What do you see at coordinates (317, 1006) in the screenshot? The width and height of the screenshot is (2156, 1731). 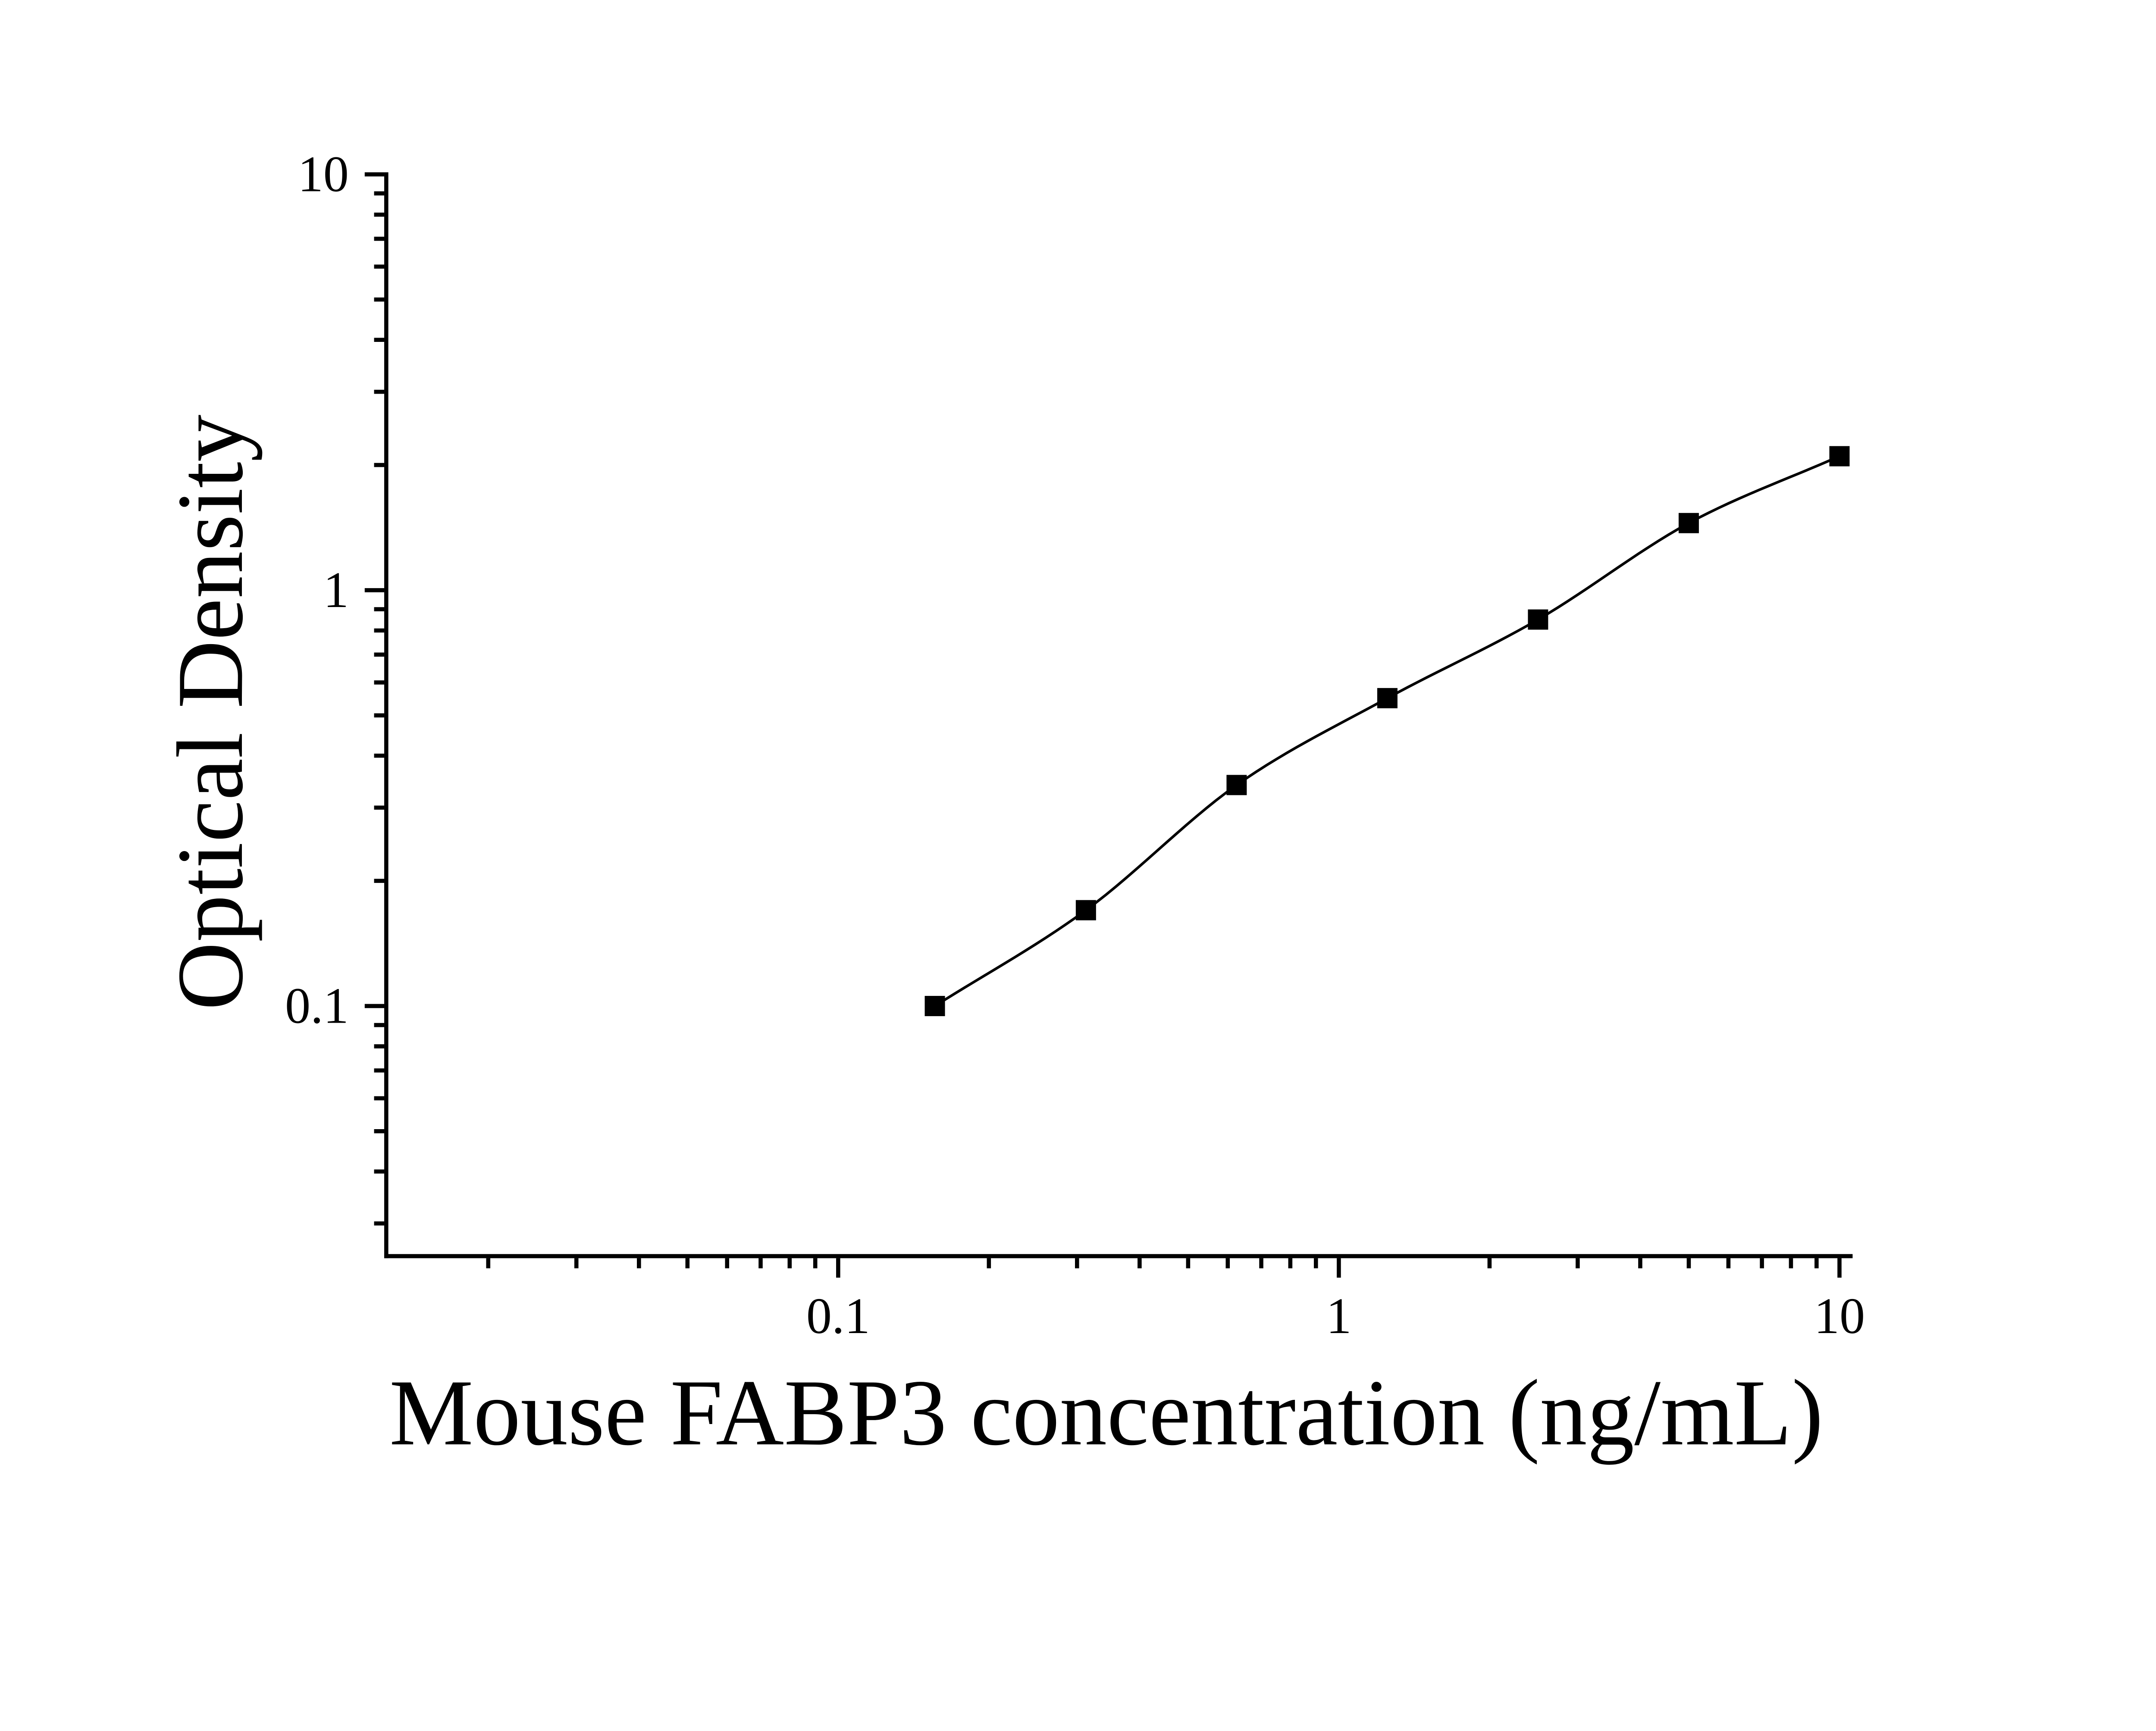 I see `y-tick-label: 0.1` at bounding box center [317, 1006].